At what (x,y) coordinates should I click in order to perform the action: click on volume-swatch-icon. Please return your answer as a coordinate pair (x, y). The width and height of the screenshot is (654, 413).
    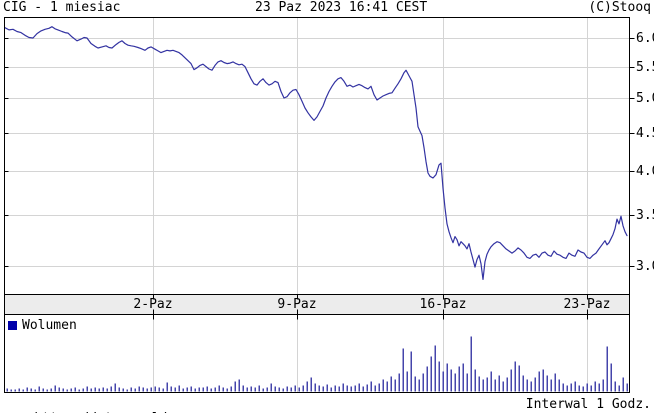
    Looking at the image, I should click on (12, 325).